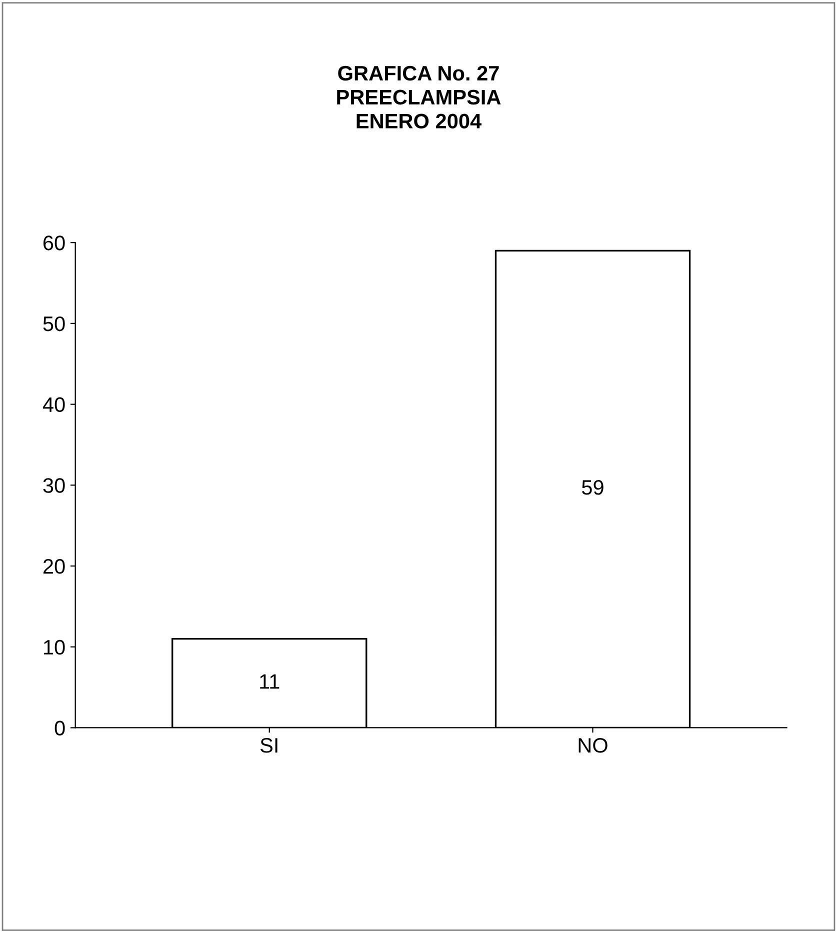 This screenshot has height=933, width=837. What do you see at coordinates (593, 487) in the screenshot?
I see `data-label: 59` at bounding box center [593, 487].